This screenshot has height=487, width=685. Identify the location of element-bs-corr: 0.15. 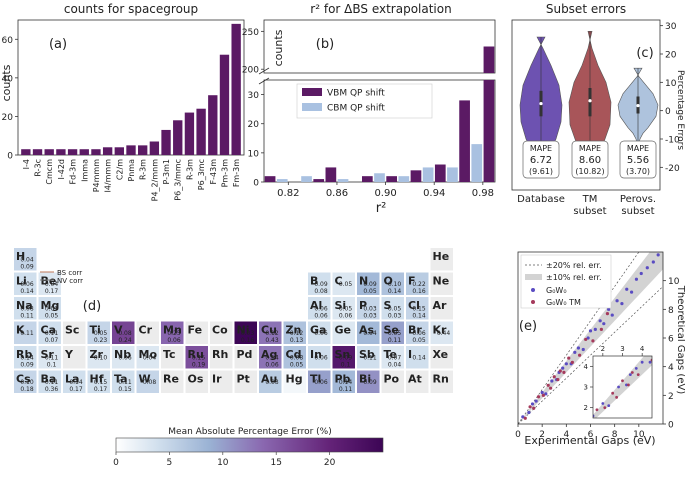
(199, 358).